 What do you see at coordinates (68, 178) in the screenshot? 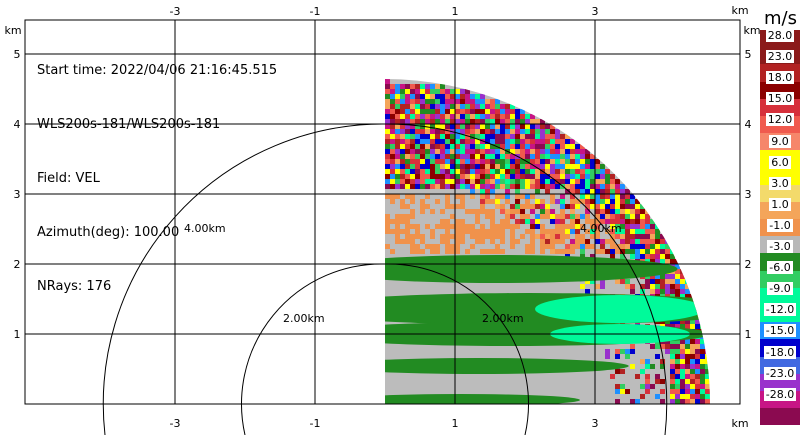
I see `field-text: Field: VEL` at bounding box center [68, 178].